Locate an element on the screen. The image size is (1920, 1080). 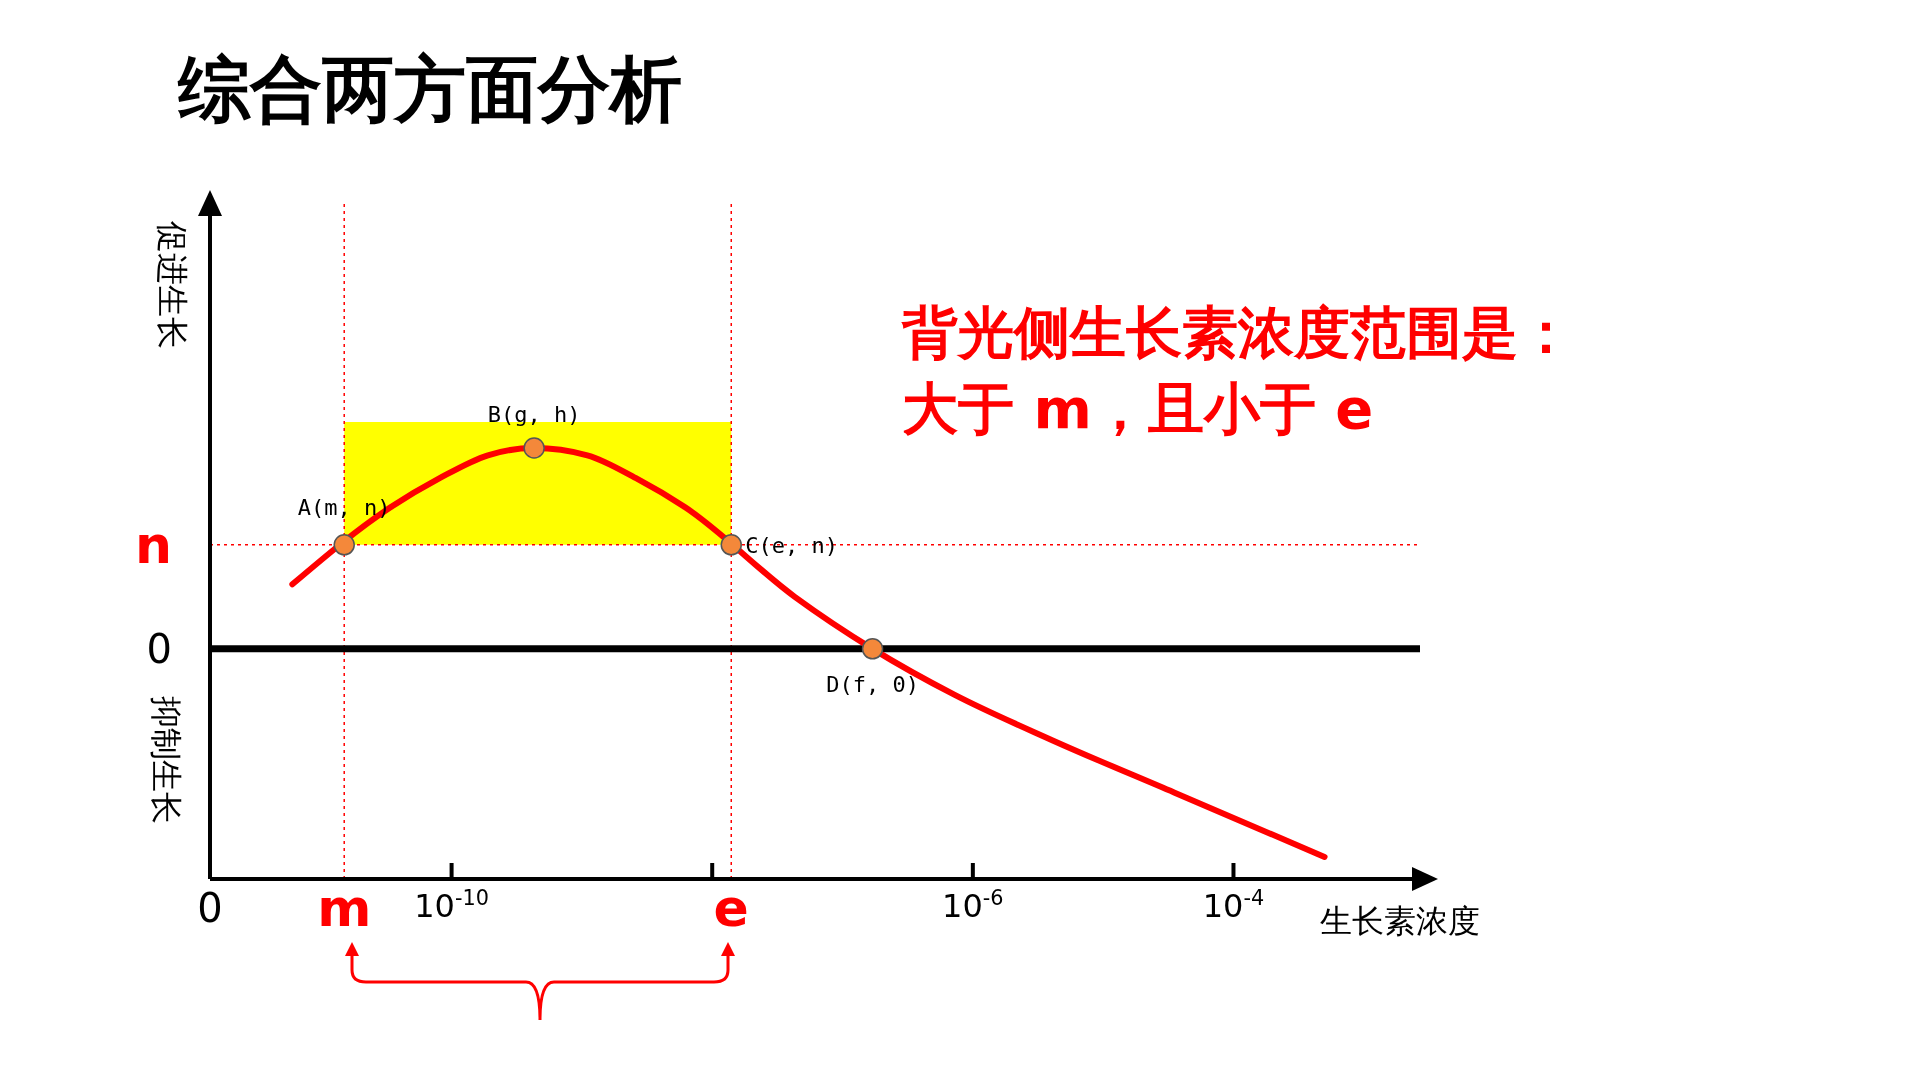
ref-line-label: n is located at coordinates (153, 545).